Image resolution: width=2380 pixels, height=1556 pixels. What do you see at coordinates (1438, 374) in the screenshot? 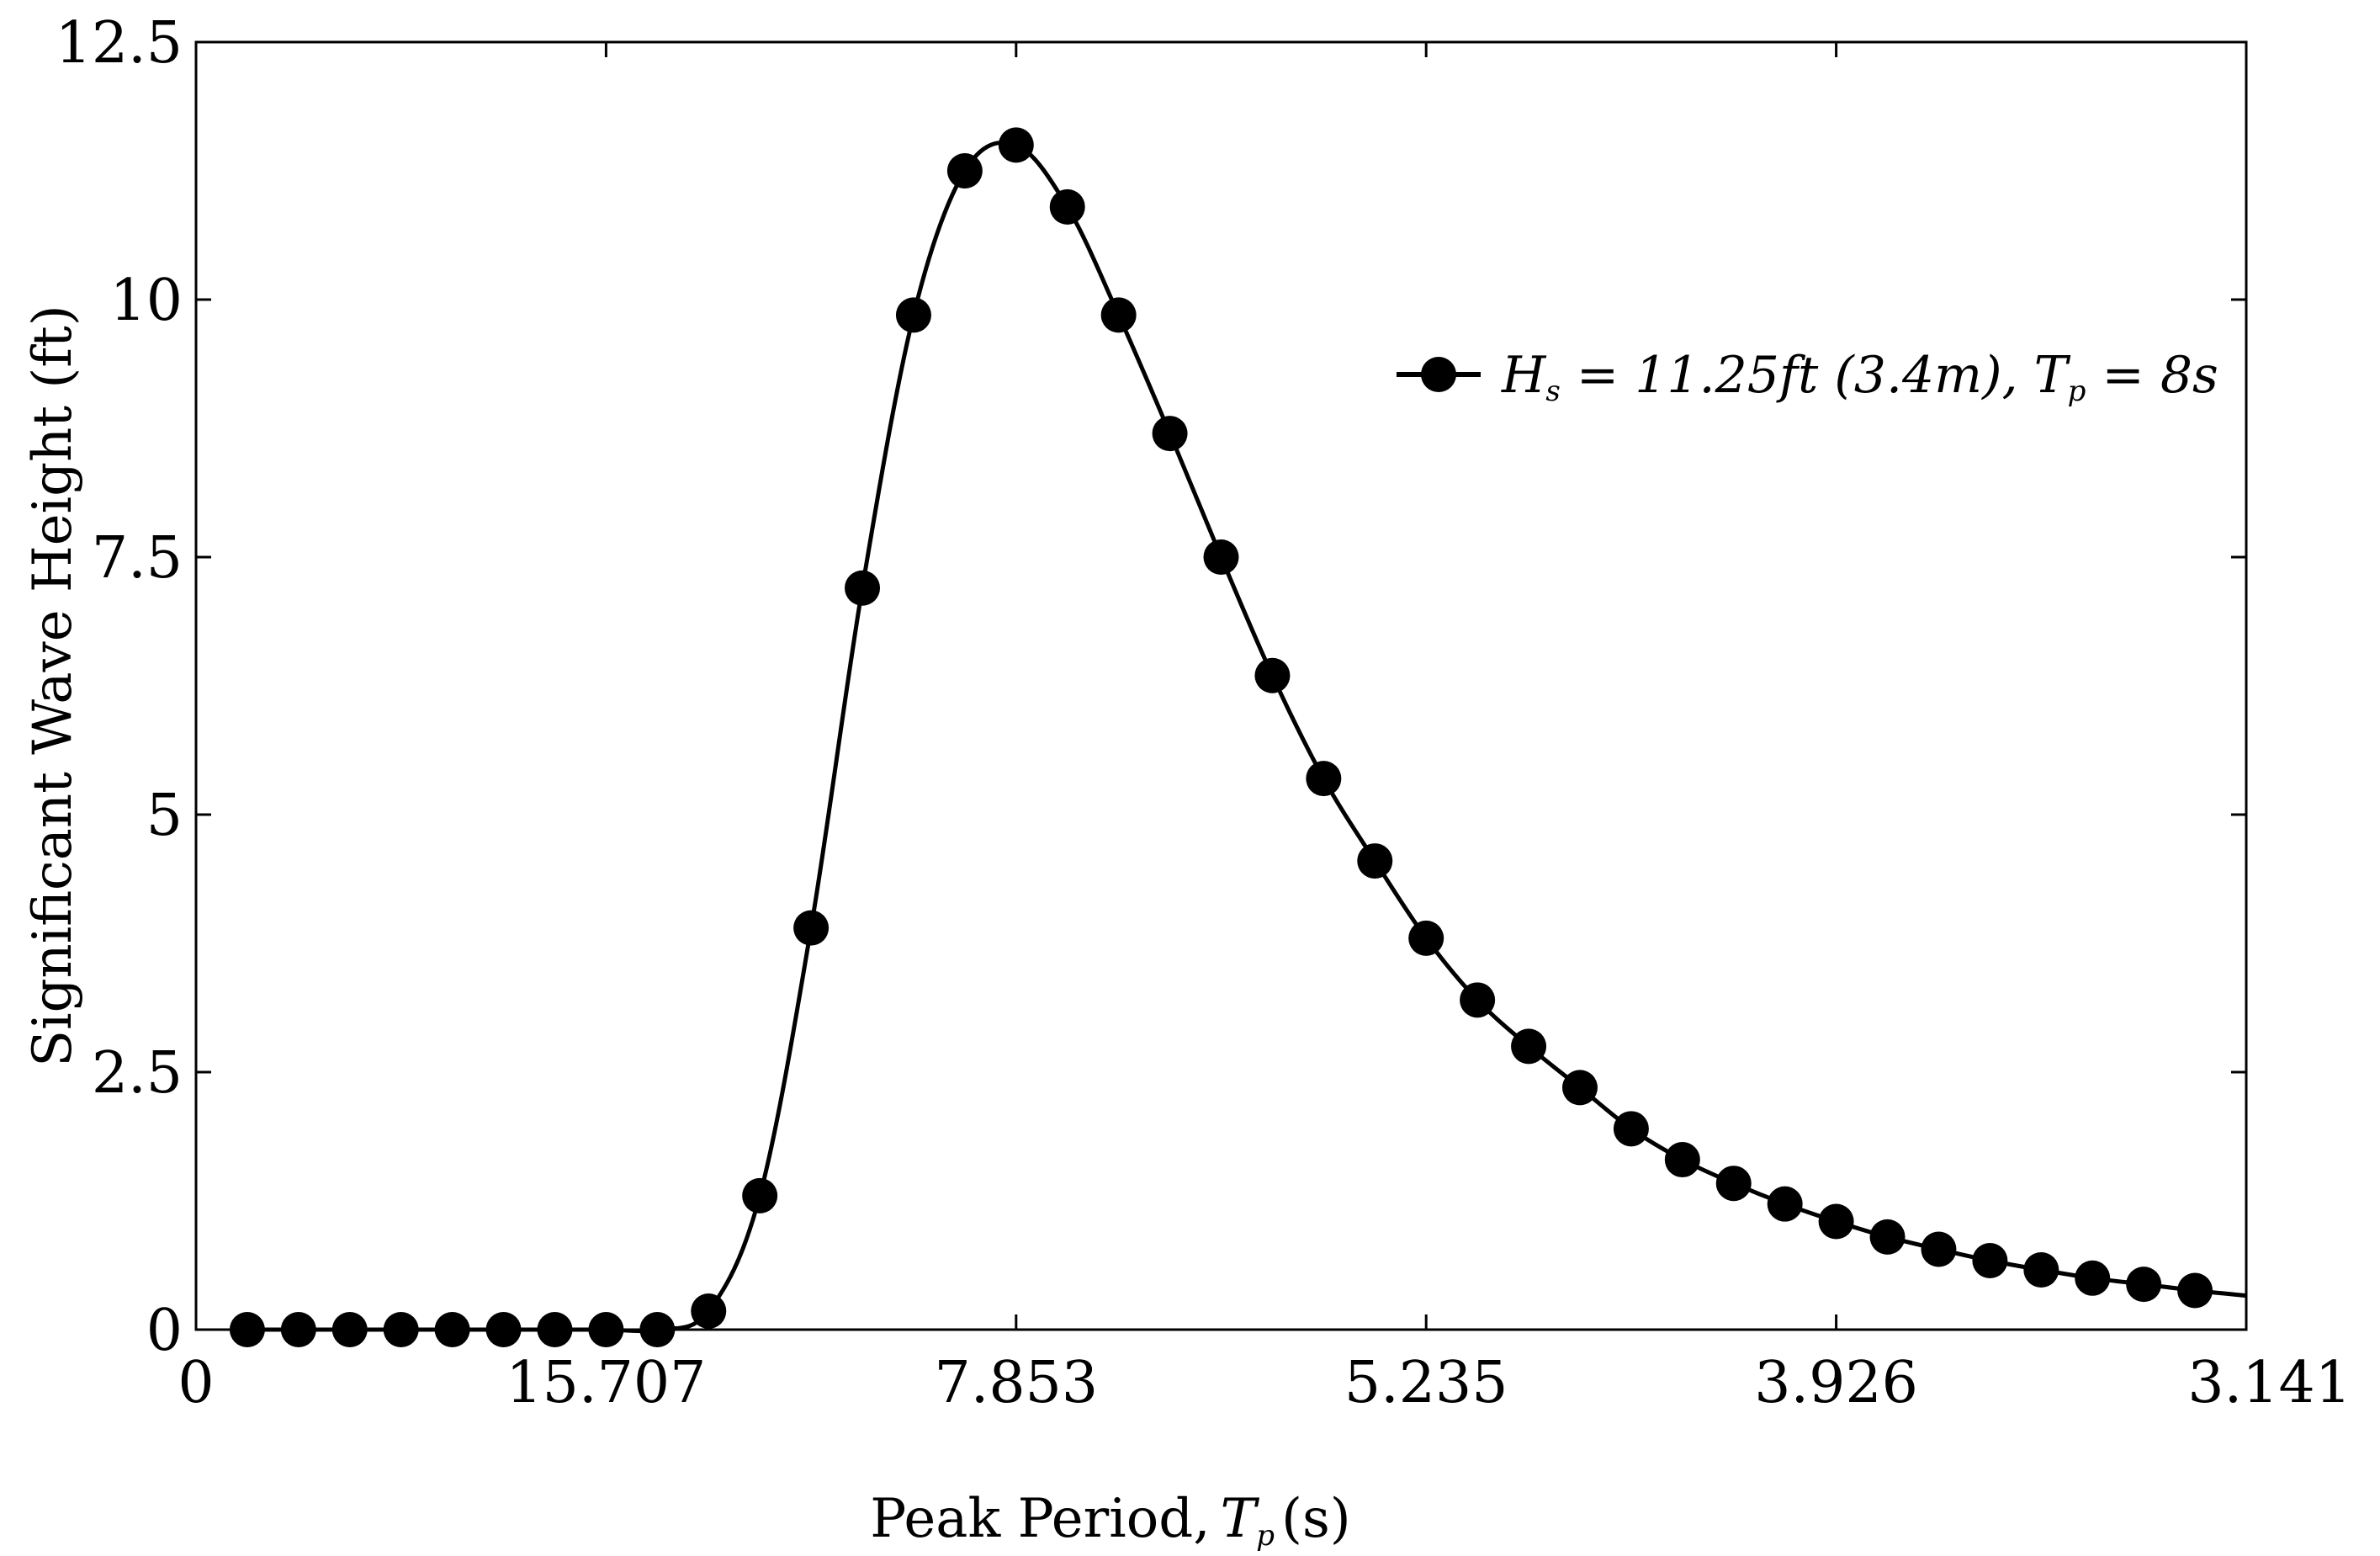
I see `legend-marker` at bounding box center [1438, 374].